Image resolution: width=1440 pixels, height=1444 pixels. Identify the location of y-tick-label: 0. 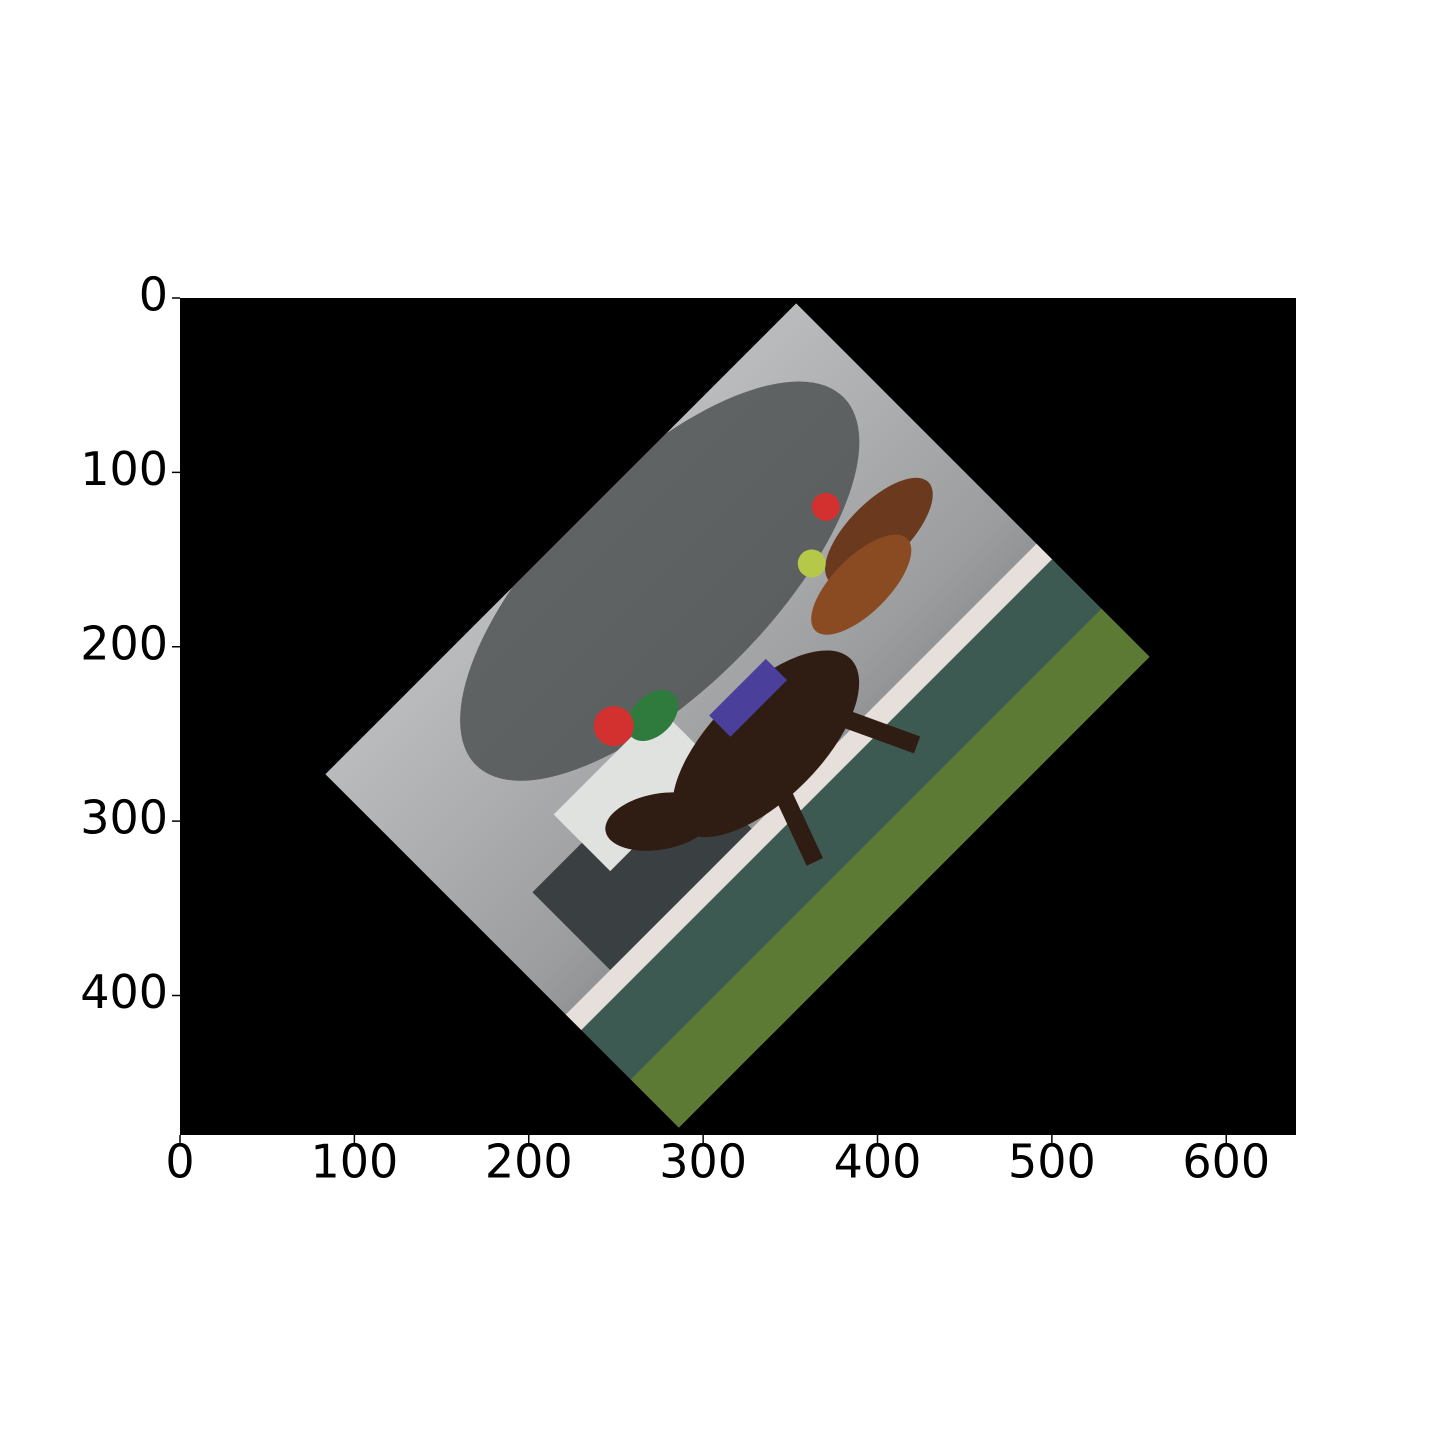
(153, 295).